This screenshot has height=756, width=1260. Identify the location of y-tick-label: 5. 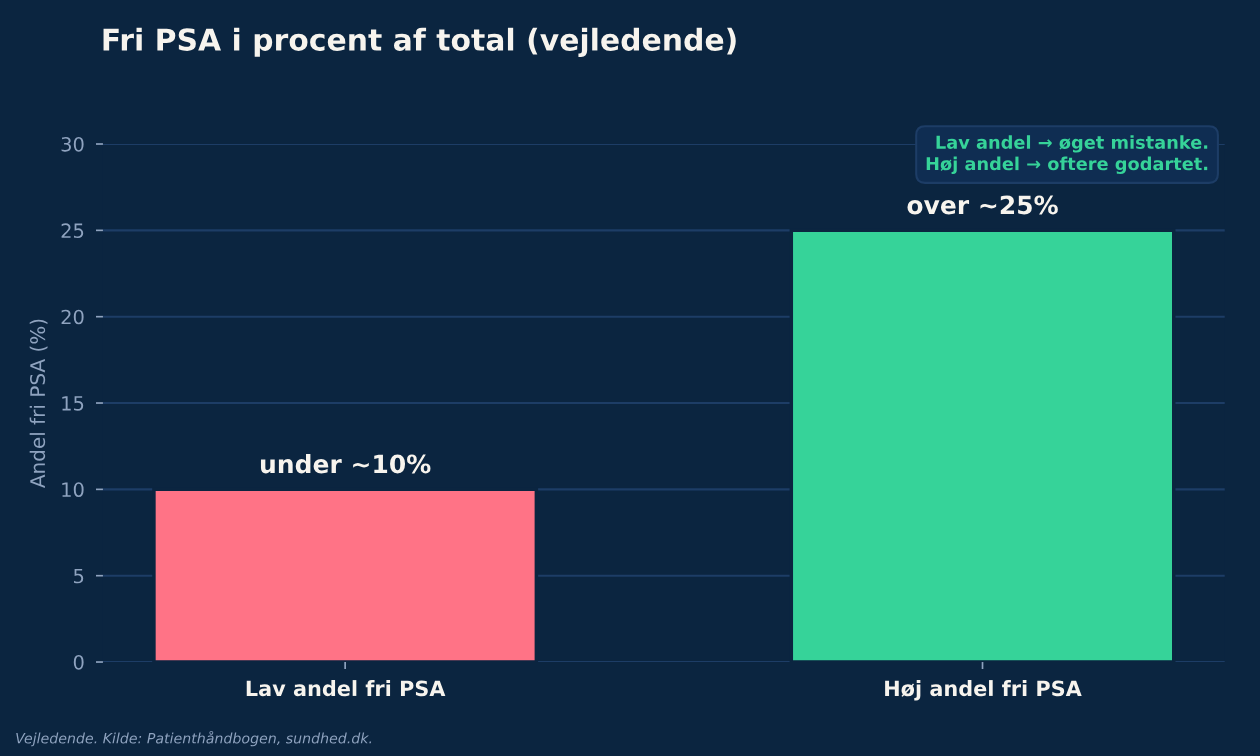
(79, 576).